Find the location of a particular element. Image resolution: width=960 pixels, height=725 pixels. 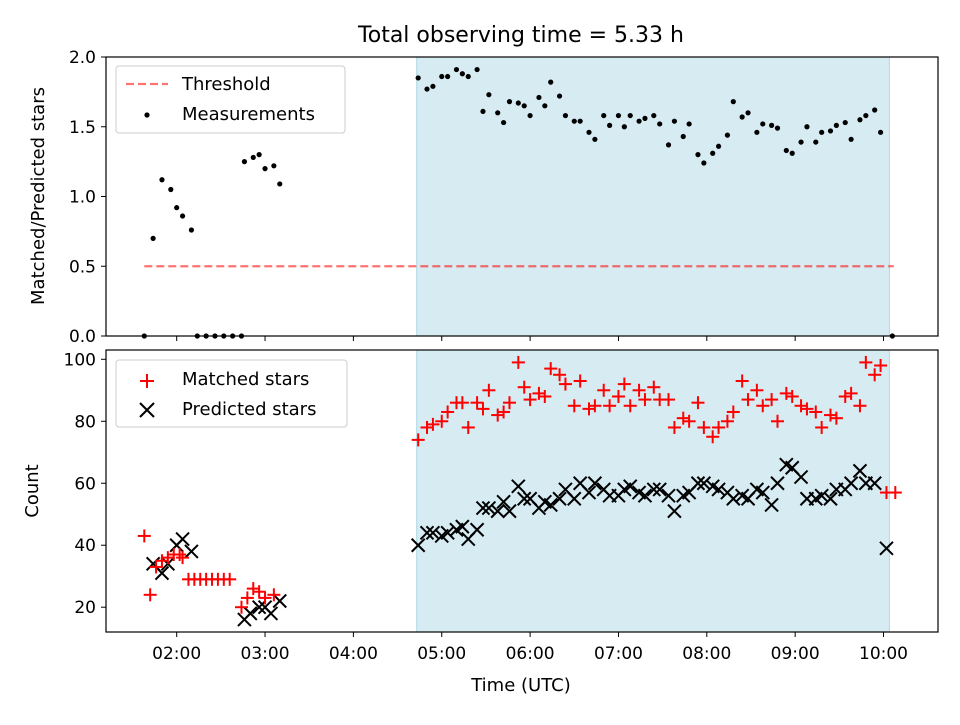

bottom-y-tick-label: 80 is located at coordinates (85, 422).